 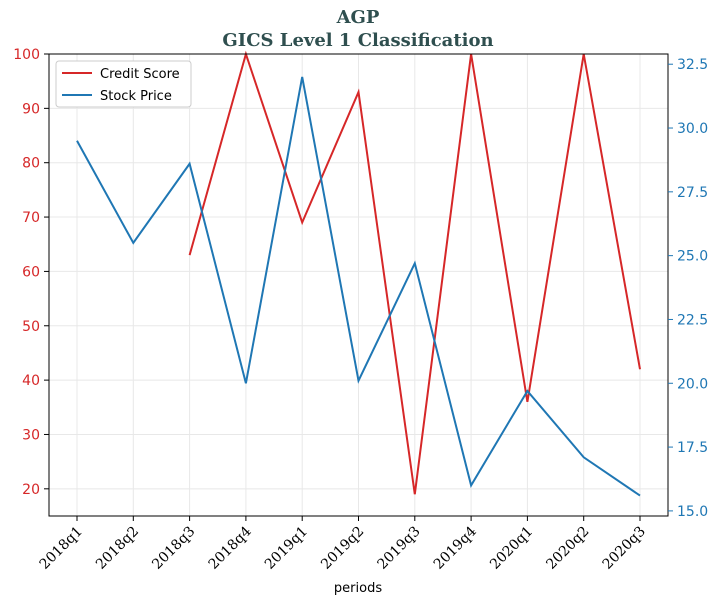 I want to click on right-tick-label: 22.5, so click(x=692, y=320).